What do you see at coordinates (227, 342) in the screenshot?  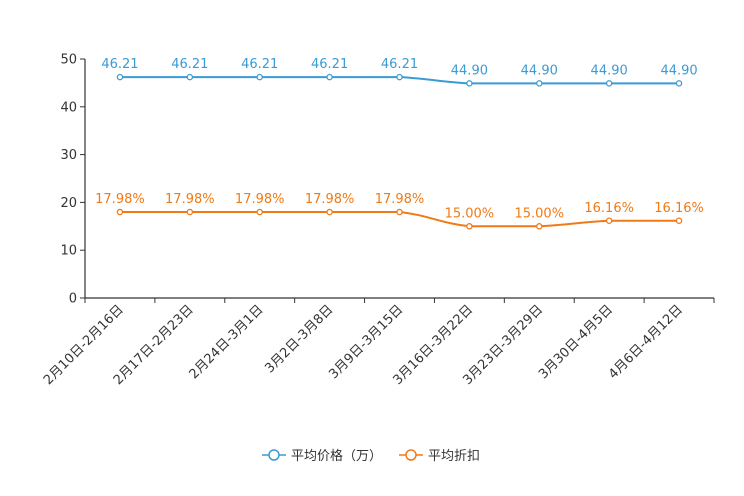 I see `x-tick-label: 2月24日-3月1日` at bounding box center [227, 342].